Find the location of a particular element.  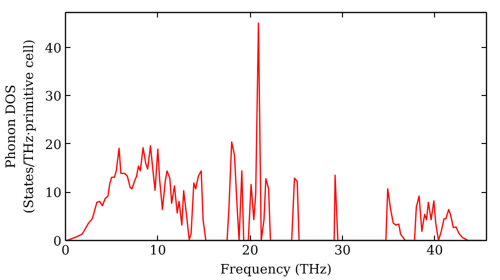

x-tick-label: 20 is located at coordinates (250, 251).